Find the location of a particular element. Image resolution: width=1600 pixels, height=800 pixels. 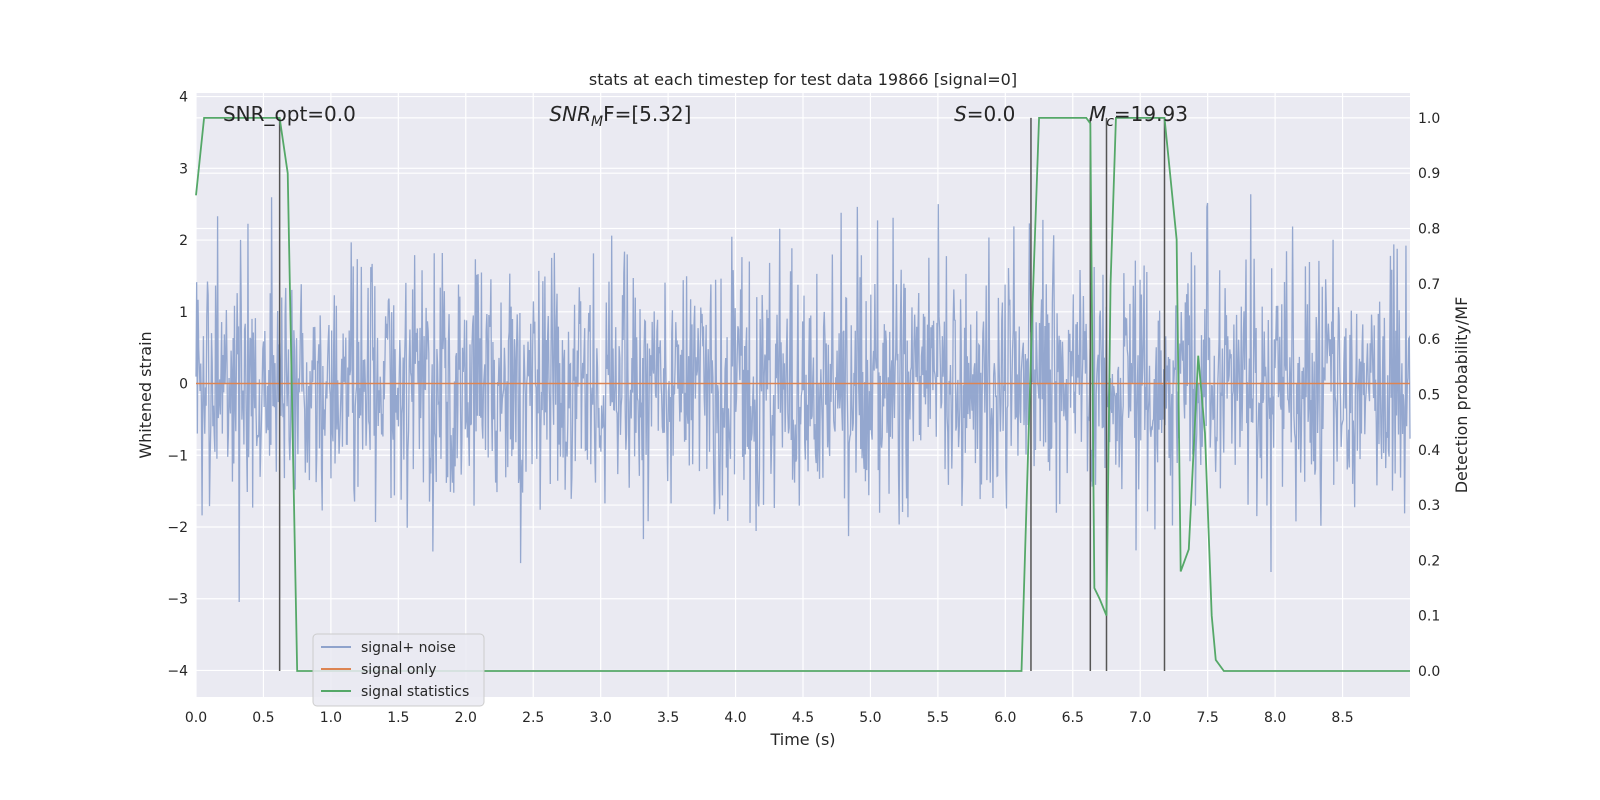

y-tick-label-right: 0.7 is located at coordinates (1429, 285).